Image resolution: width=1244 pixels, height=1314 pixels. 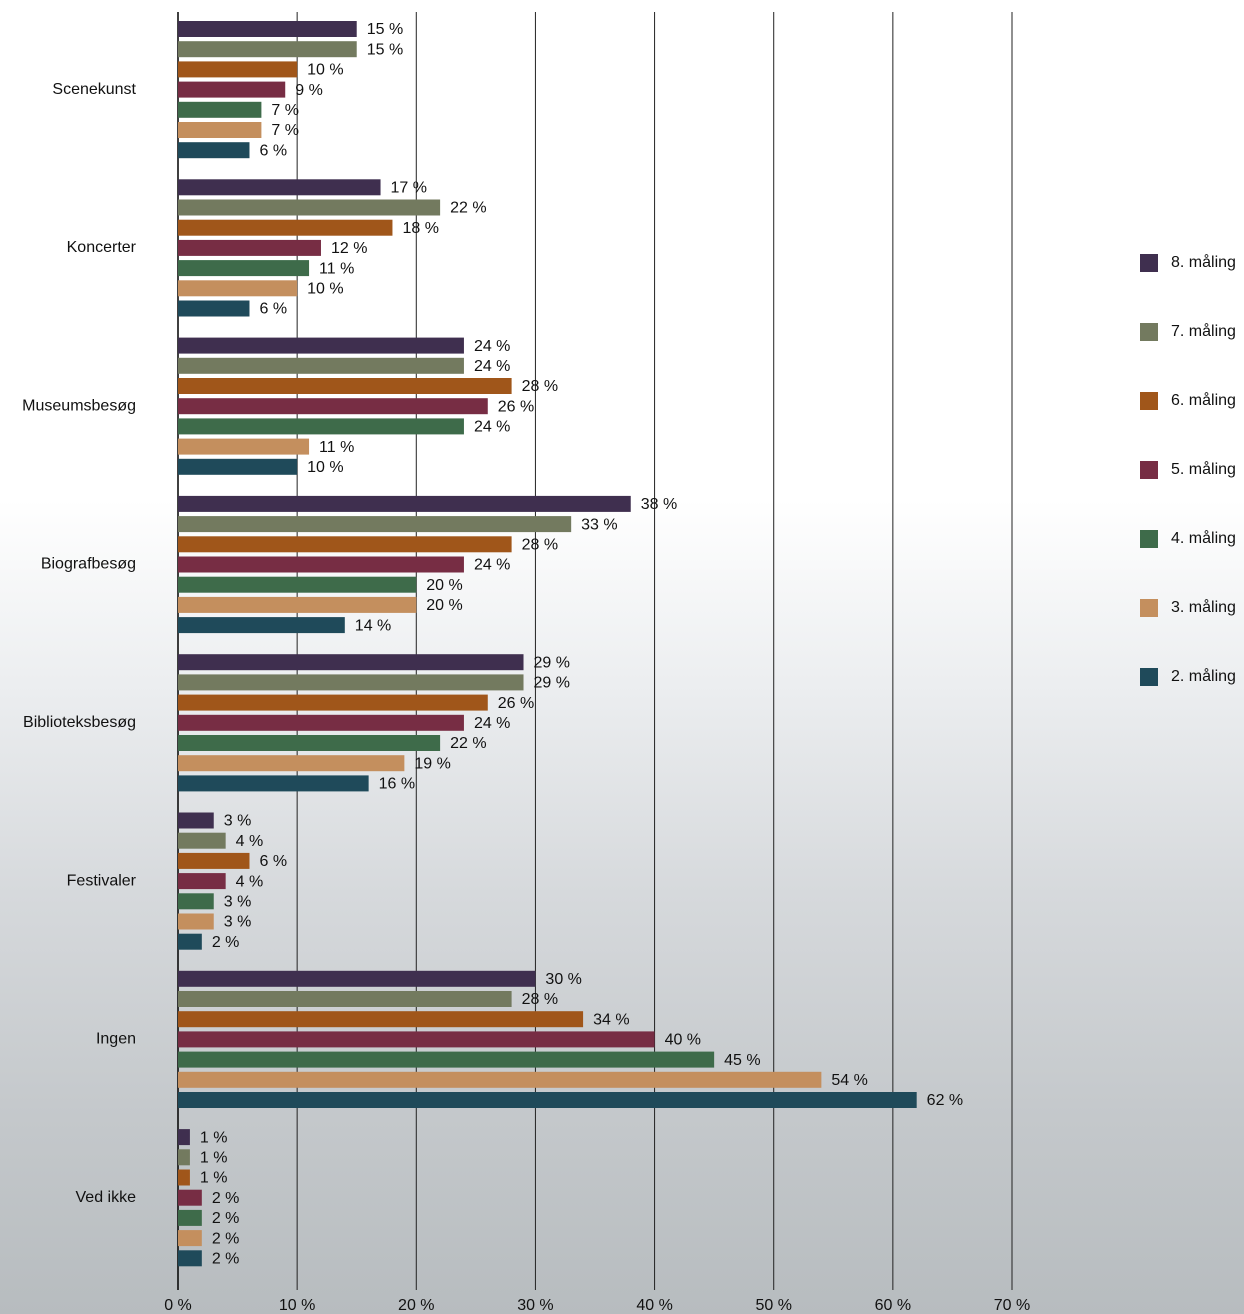 What do you see at coordinates (116, 1039) in the screenshot?
I see `y-tick-label: Ingen` at bounding box center [116, 1039].